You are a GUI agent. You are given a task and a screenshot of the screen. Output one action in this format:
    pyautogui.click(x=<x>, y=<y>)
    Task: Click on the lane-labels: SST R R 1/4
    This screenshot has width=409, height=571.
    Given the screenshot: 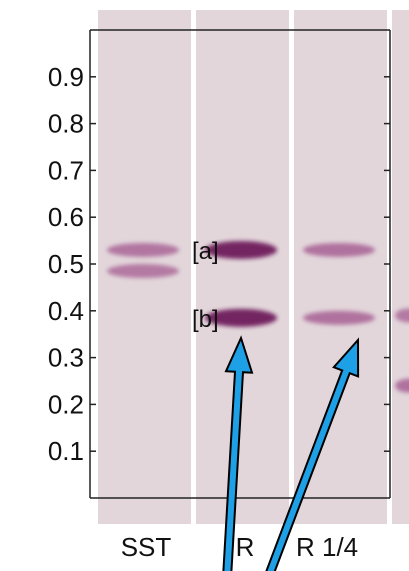 What is the action you would take?
    pyautogui.click(x=239, y=547)
    